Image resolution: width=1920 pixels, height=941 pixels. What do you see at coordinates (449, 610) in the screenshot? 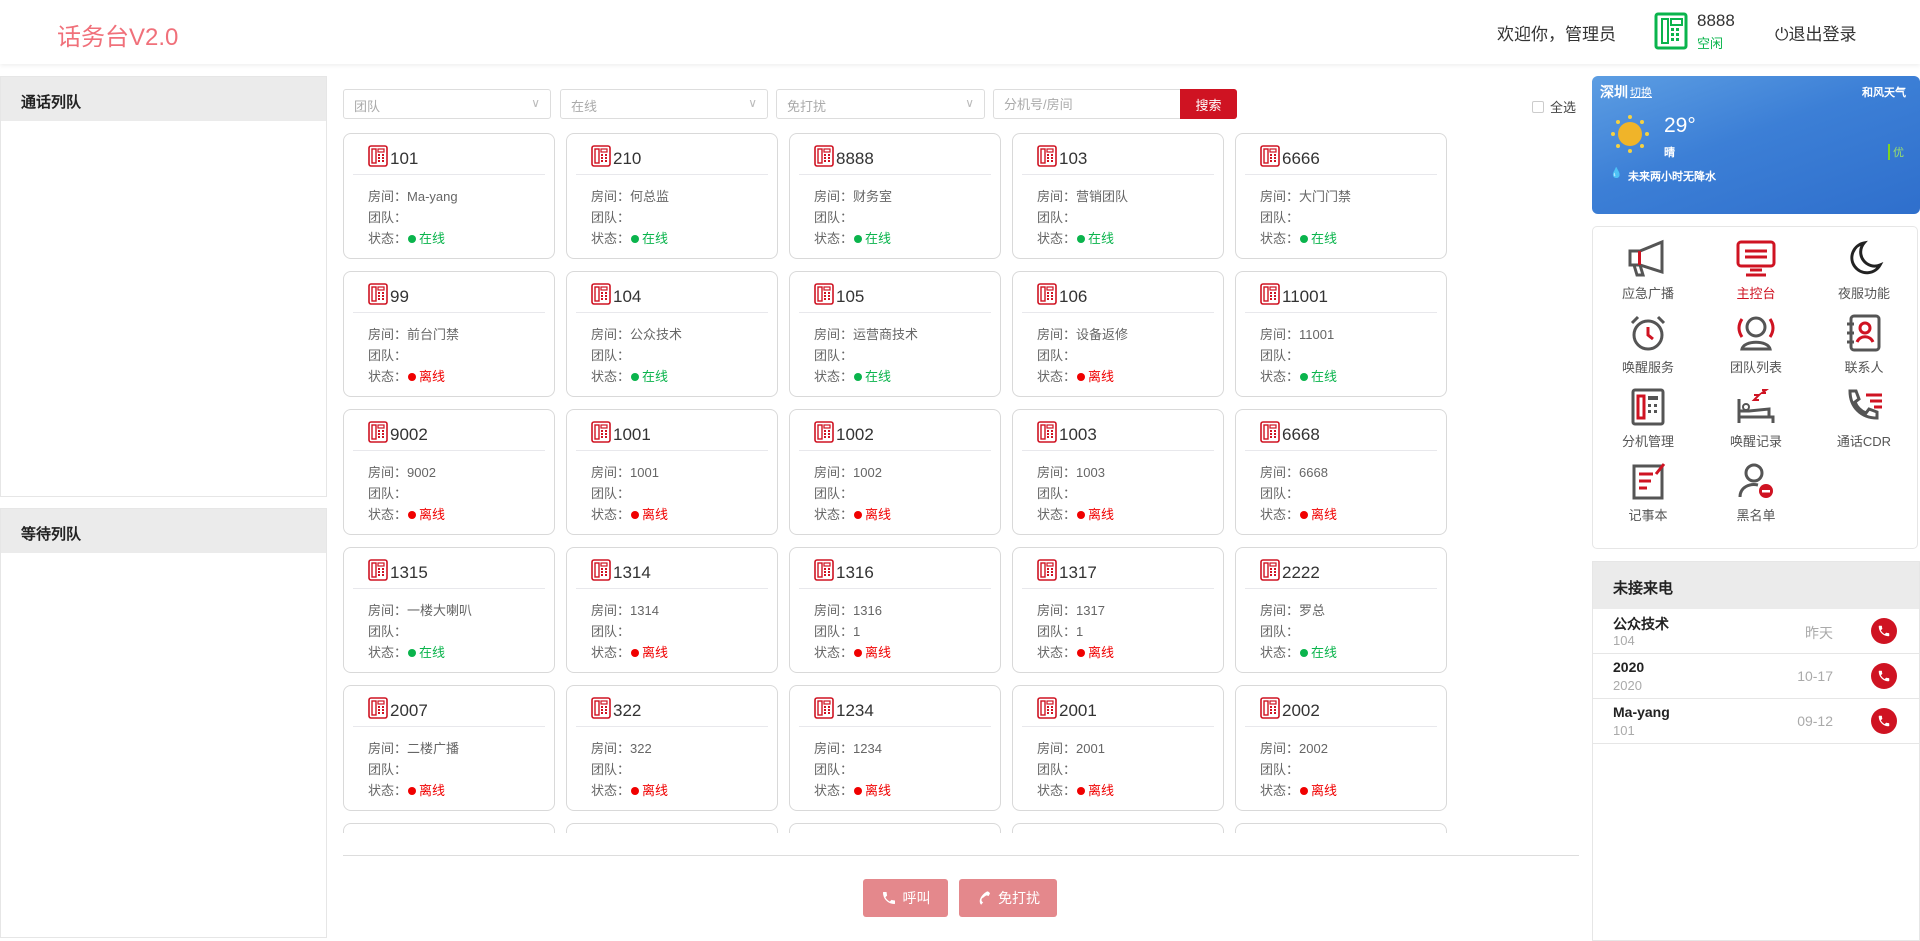
I see `extension-card: 1315 房间：一楼大喇叭 团队： 状态： 在线` at bounding box center [449, 610].